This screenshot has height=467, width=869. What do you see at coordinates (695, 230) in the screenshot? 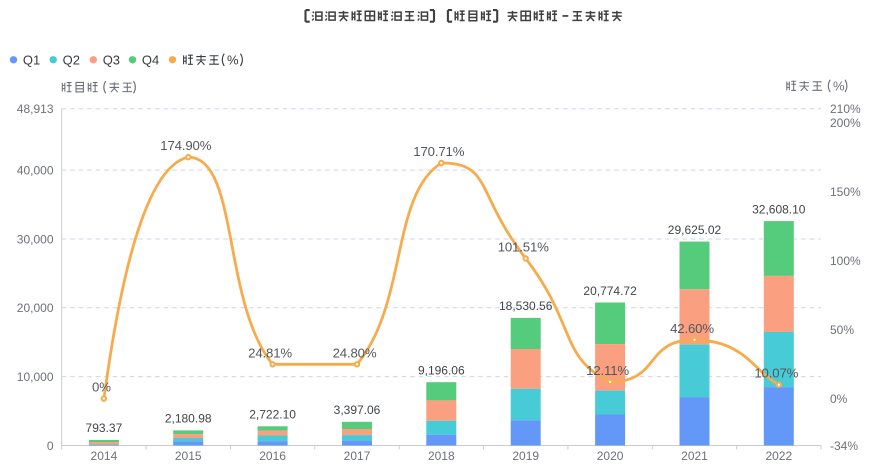
I see `svg-text: 29,625.02` at bounding box center [695, 230].